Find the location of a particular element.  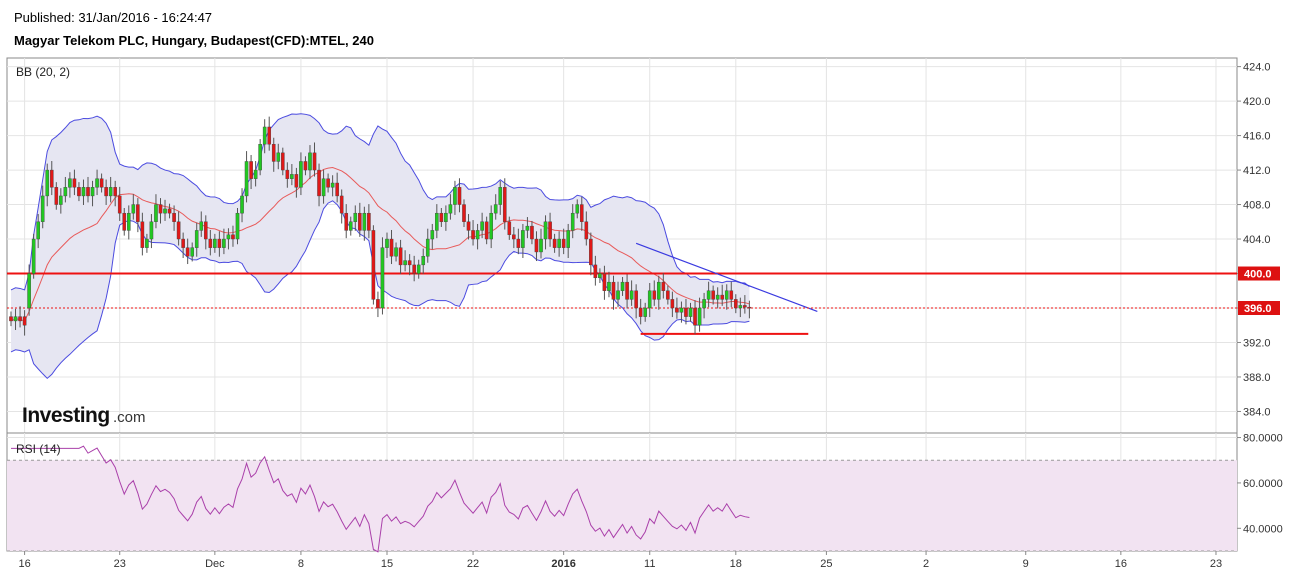

rsi-indicator-label: RSI (14) is located at coordinates (38, 449).